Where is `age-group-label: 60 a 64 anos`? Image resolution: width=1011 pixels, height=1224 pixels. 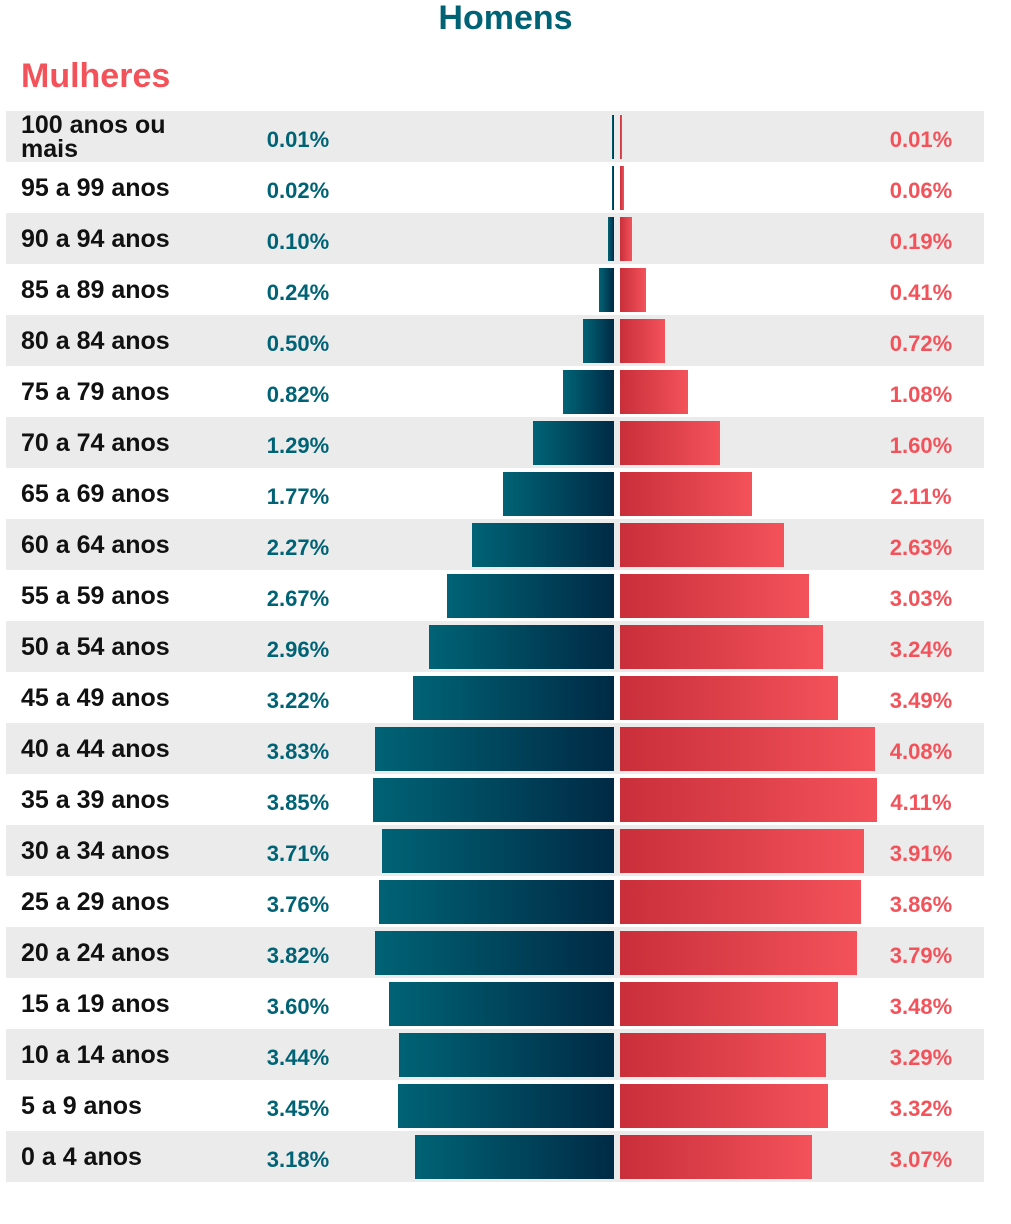
age-group-label: 60 a 64 anos is located at coordinates (95, 544).